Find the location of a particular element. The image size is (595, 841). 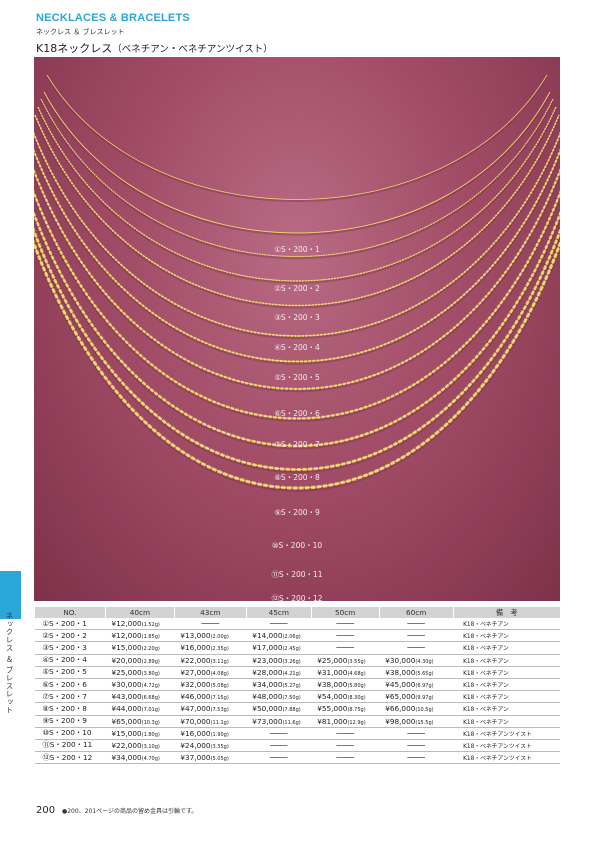

price-cell: ¥20,000(2.89g) is located at coordinates (140, 660).